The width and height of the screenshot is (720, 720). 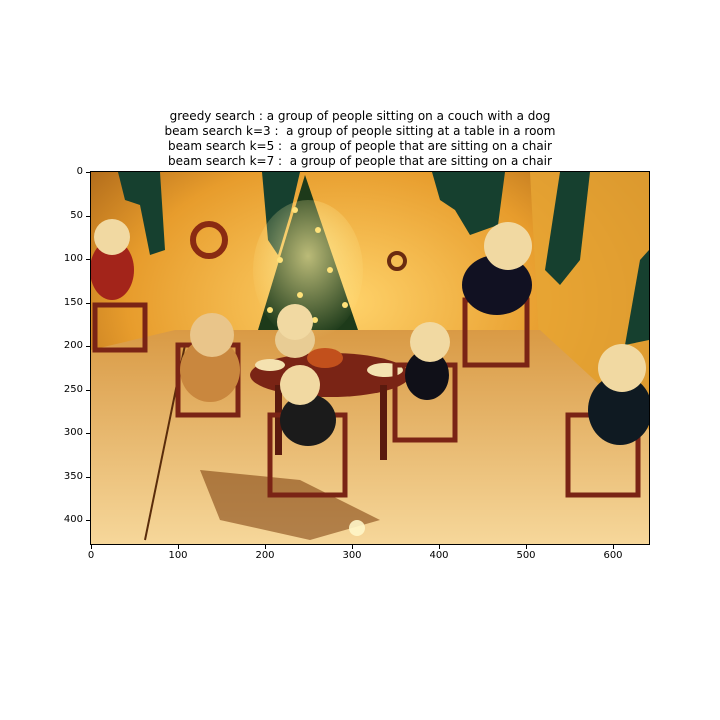 What do you see at coordinates (91, 555) in the screenshot?
I see `x-tick-label: 0` at bounding box center [91, 555].